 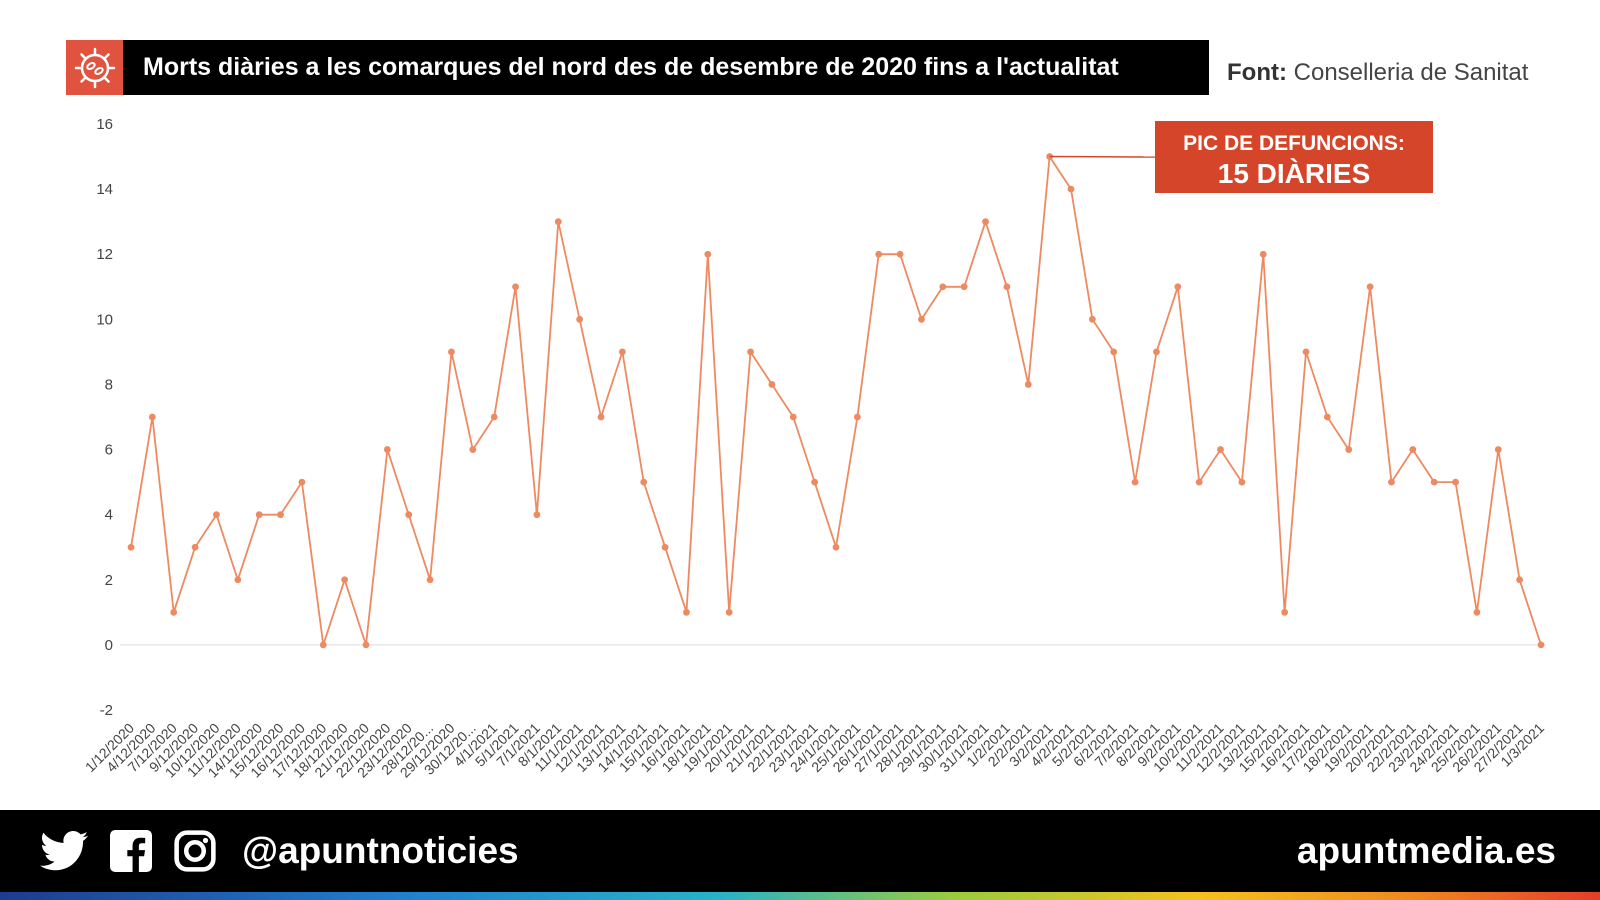 What do you see at coordinates (104, 254) in the screenshot?
I see `y-tick-label: 12` at bounding box center [104, 254].